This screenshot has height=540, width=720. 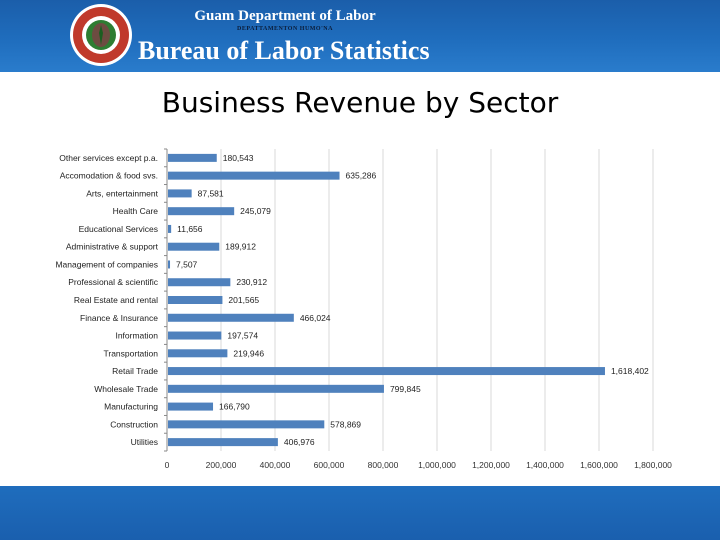 What do you see at coordinates (131, 407) in the screenshot?
I see `category-label: Manufacturing` at bounding box center [131, 407].